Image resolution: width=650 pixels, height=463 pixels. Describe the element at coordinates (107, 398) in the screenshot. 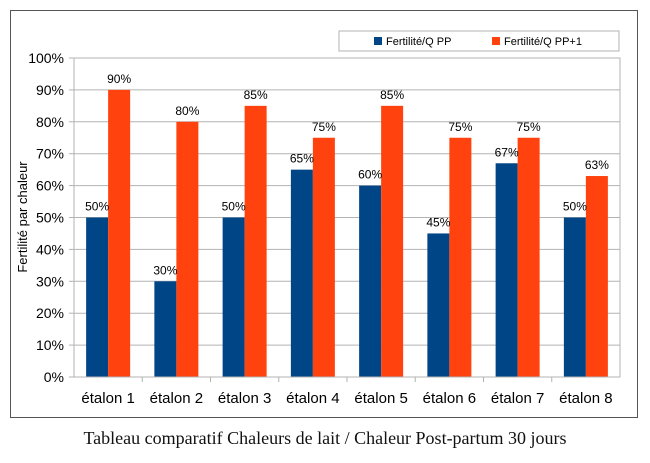

I see `x-tick-label: étalon 1` at that location.